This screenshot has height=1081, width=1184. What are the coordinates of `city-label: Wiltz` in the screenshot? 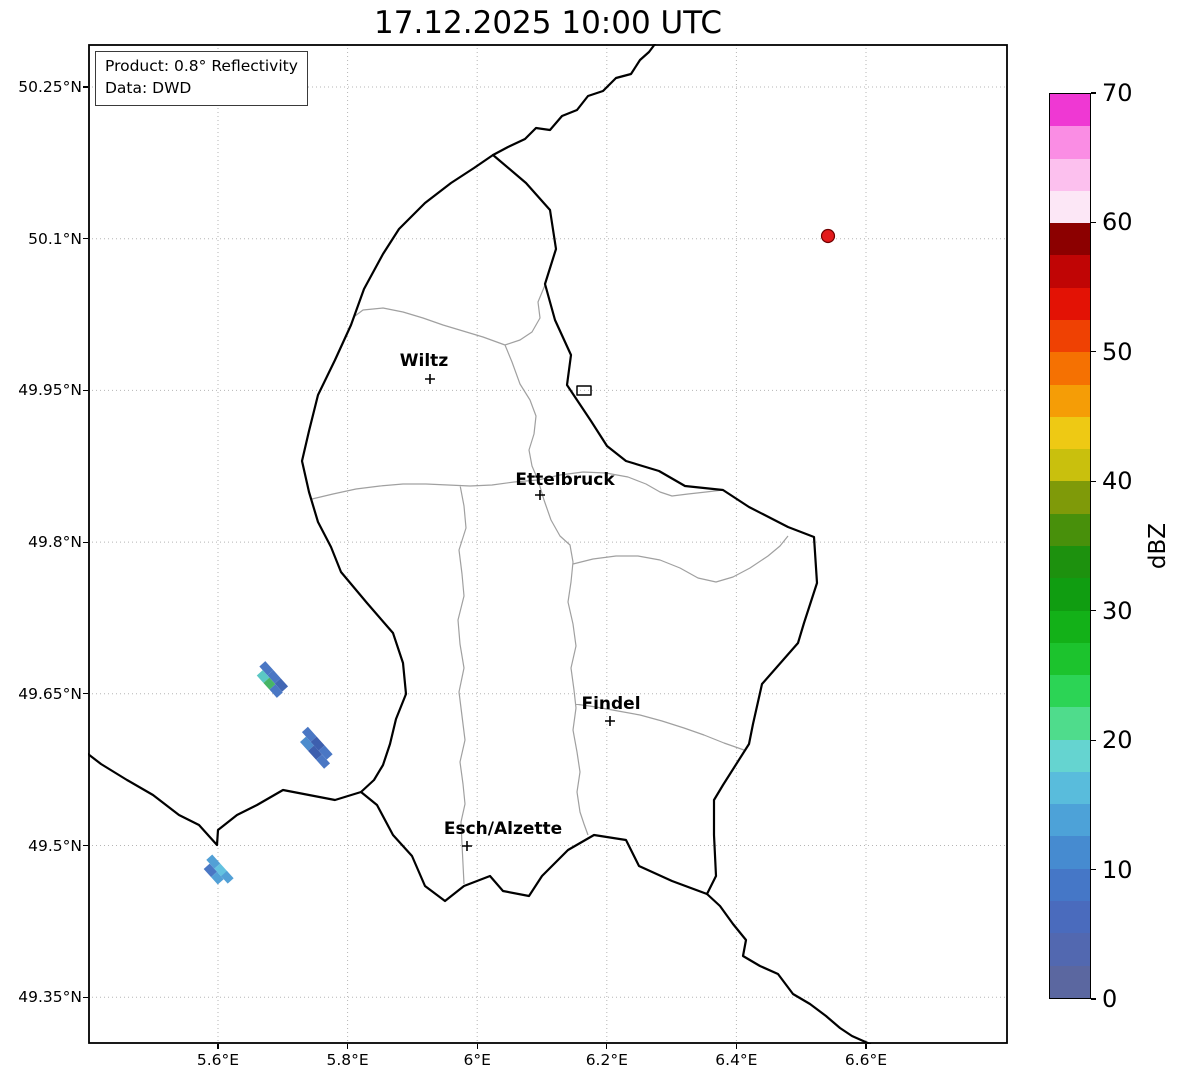 It's located at (424, 361).